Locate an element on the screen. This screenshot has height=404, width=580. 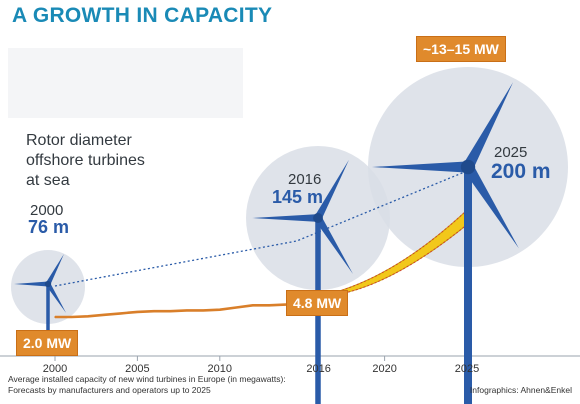
turbine-year-2000: 2000 is located at coordinates (47, 210).